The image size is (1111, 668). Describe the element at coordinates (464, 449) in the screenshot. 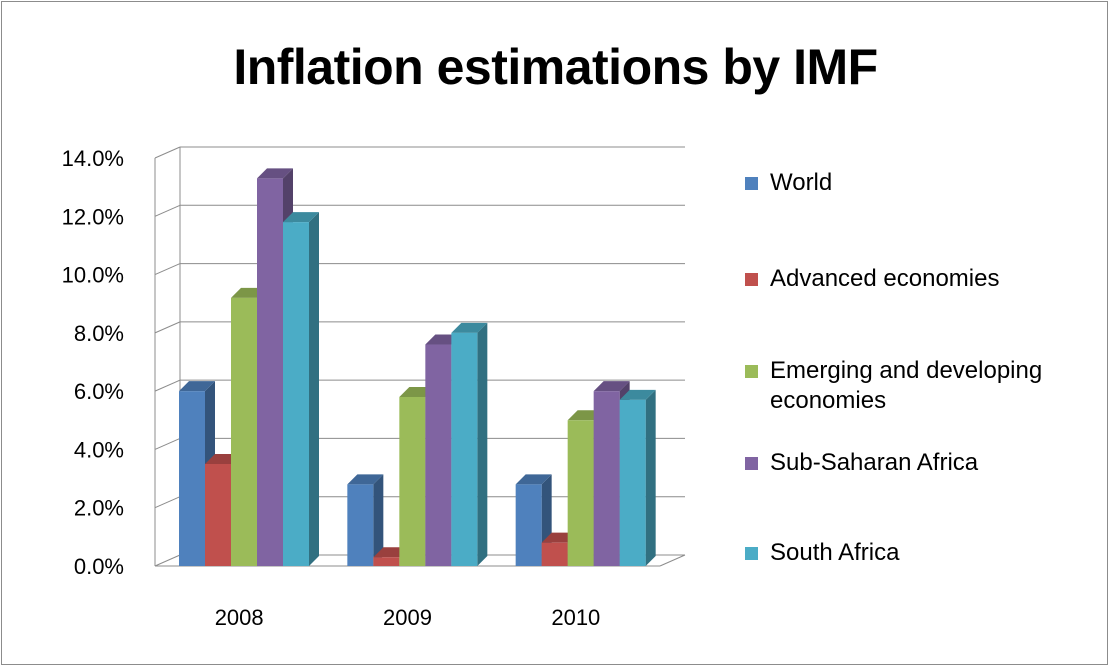

I see `bar-south-africa-2009` at that location.